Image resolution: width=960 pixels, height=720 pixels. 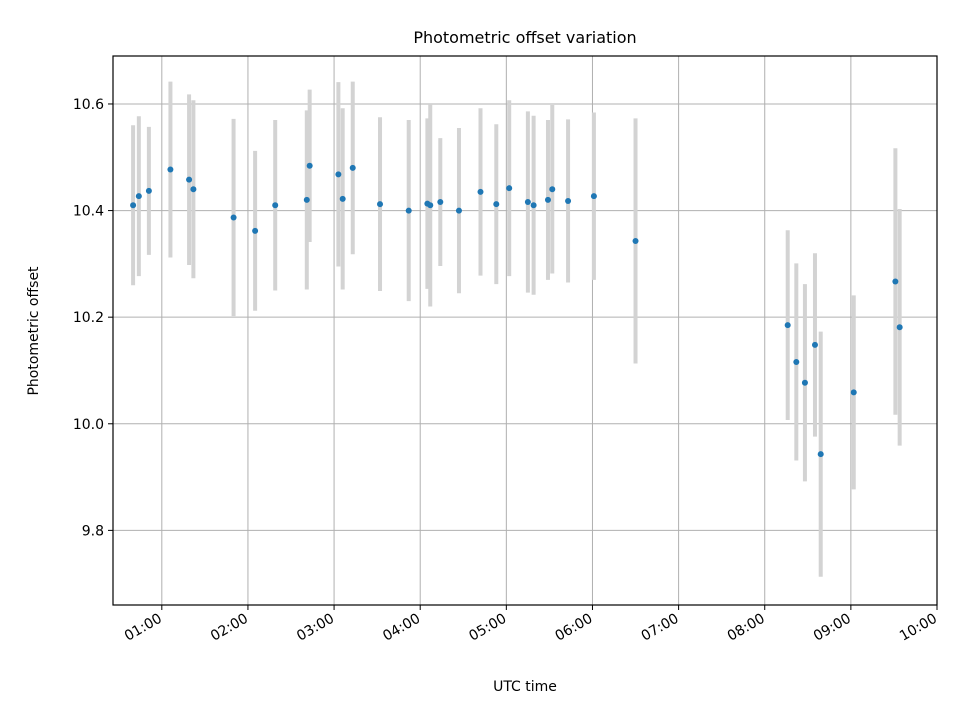 I want to click on y-tick-label: 10.0, so click(x=88, y=425).